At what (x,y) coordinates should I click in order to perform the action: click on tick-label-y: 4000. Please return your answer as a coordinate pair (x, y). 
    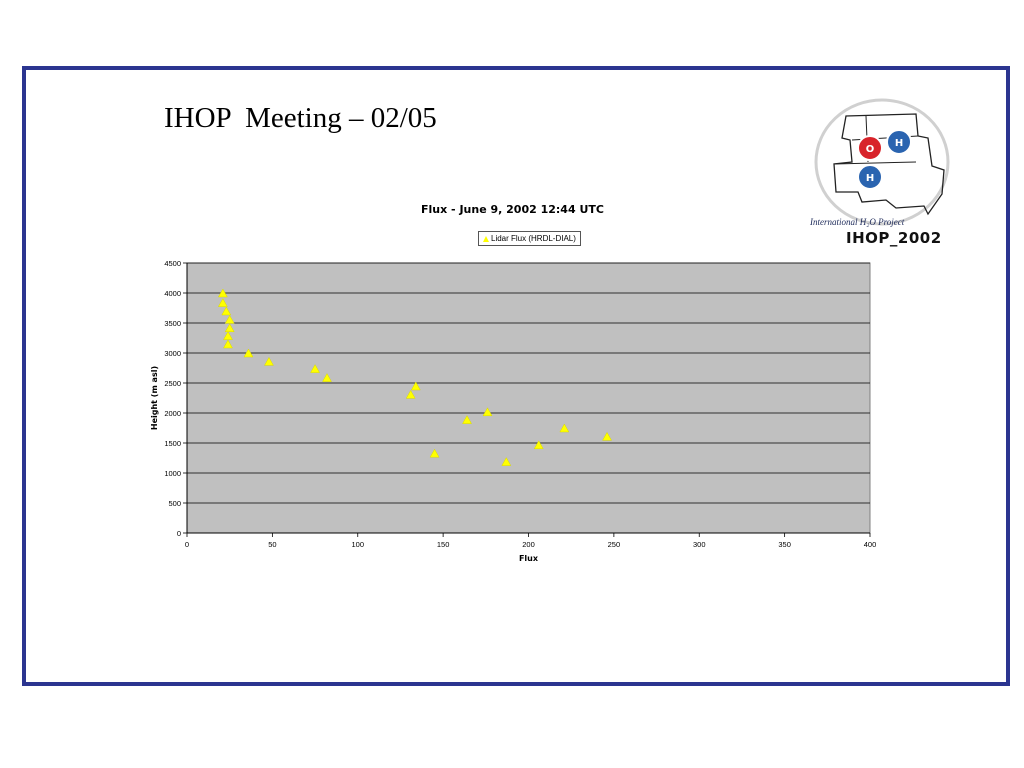
    Looking at the image, I should click on (172, 293).